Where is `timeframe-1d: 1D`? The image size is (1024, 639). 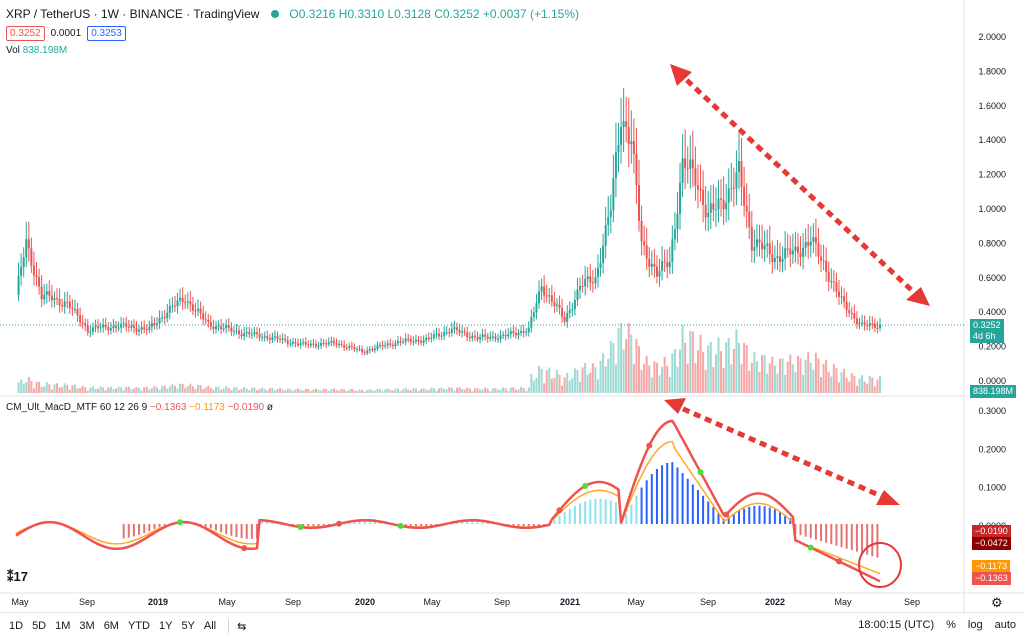 timeframe-1d: 1D is located at coordinates (16, 626).